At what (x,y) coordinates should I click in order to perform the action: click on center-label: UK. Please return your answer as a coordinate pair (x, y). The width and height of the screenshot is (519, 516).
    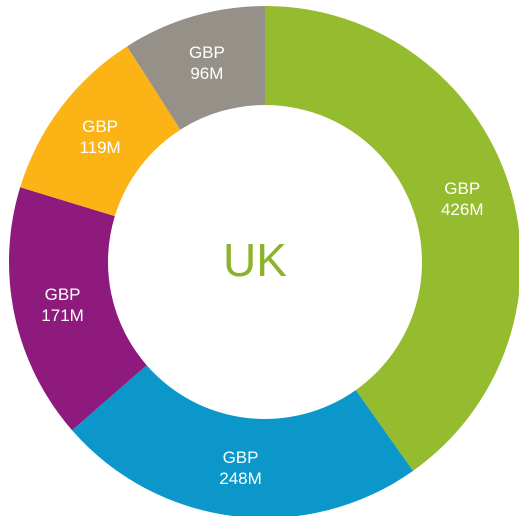
    Looking at the image, I should click on (255, 260).